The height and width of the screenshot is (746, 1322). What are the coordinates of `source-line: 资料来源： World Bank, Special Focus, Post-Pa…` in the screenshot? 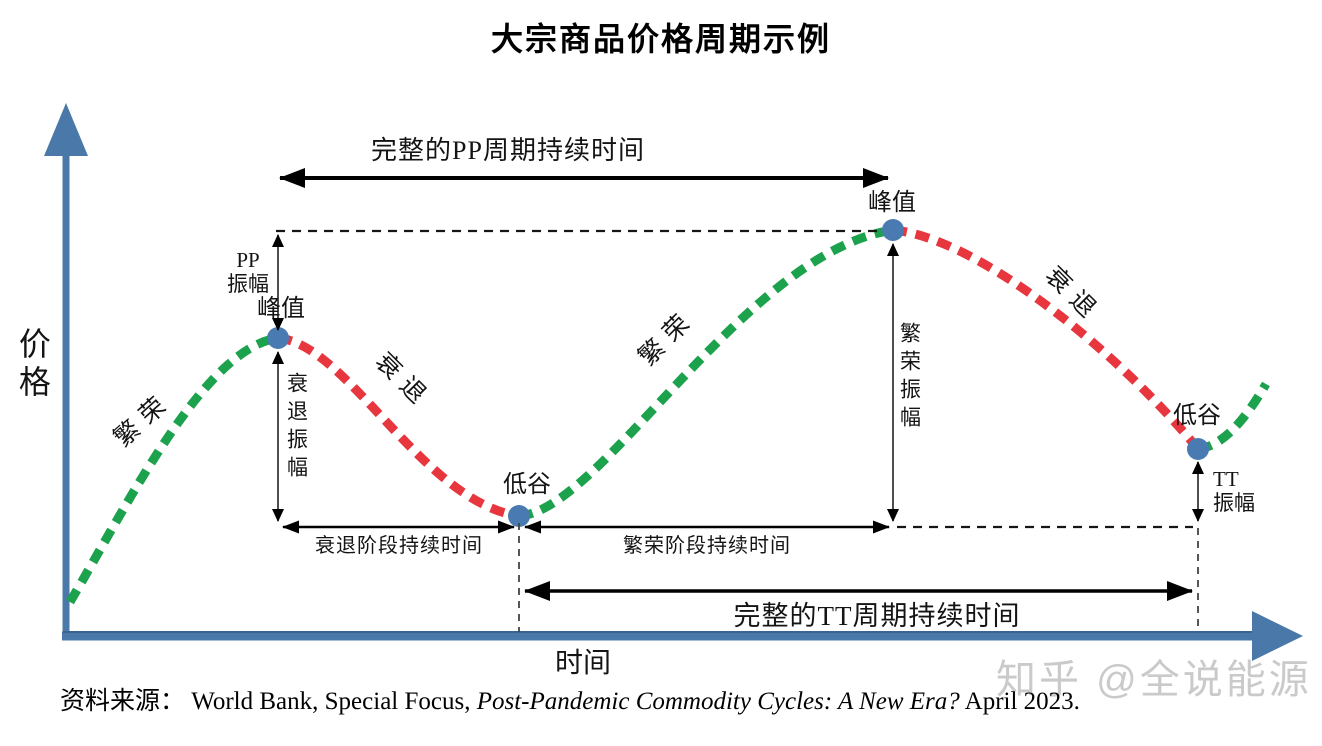 It's located at (570, 702).